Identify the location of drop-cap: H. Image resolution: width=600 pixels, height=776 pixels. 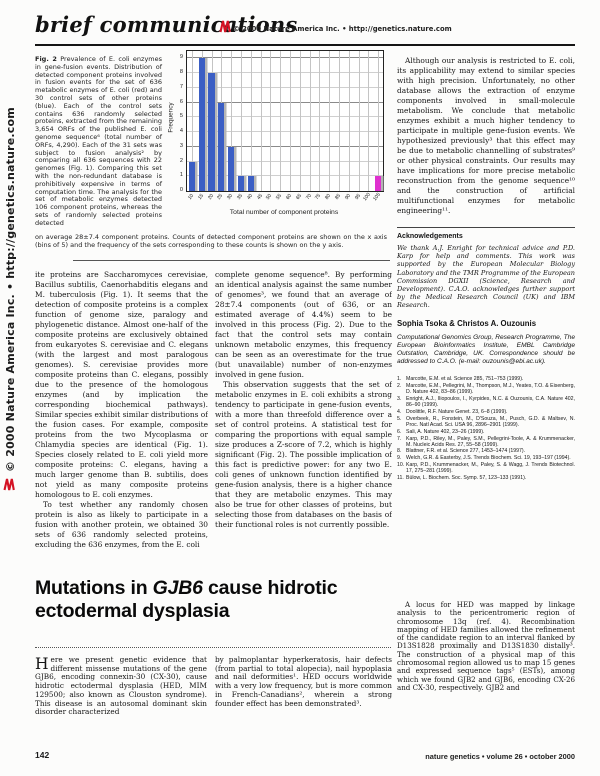
(42, 664).